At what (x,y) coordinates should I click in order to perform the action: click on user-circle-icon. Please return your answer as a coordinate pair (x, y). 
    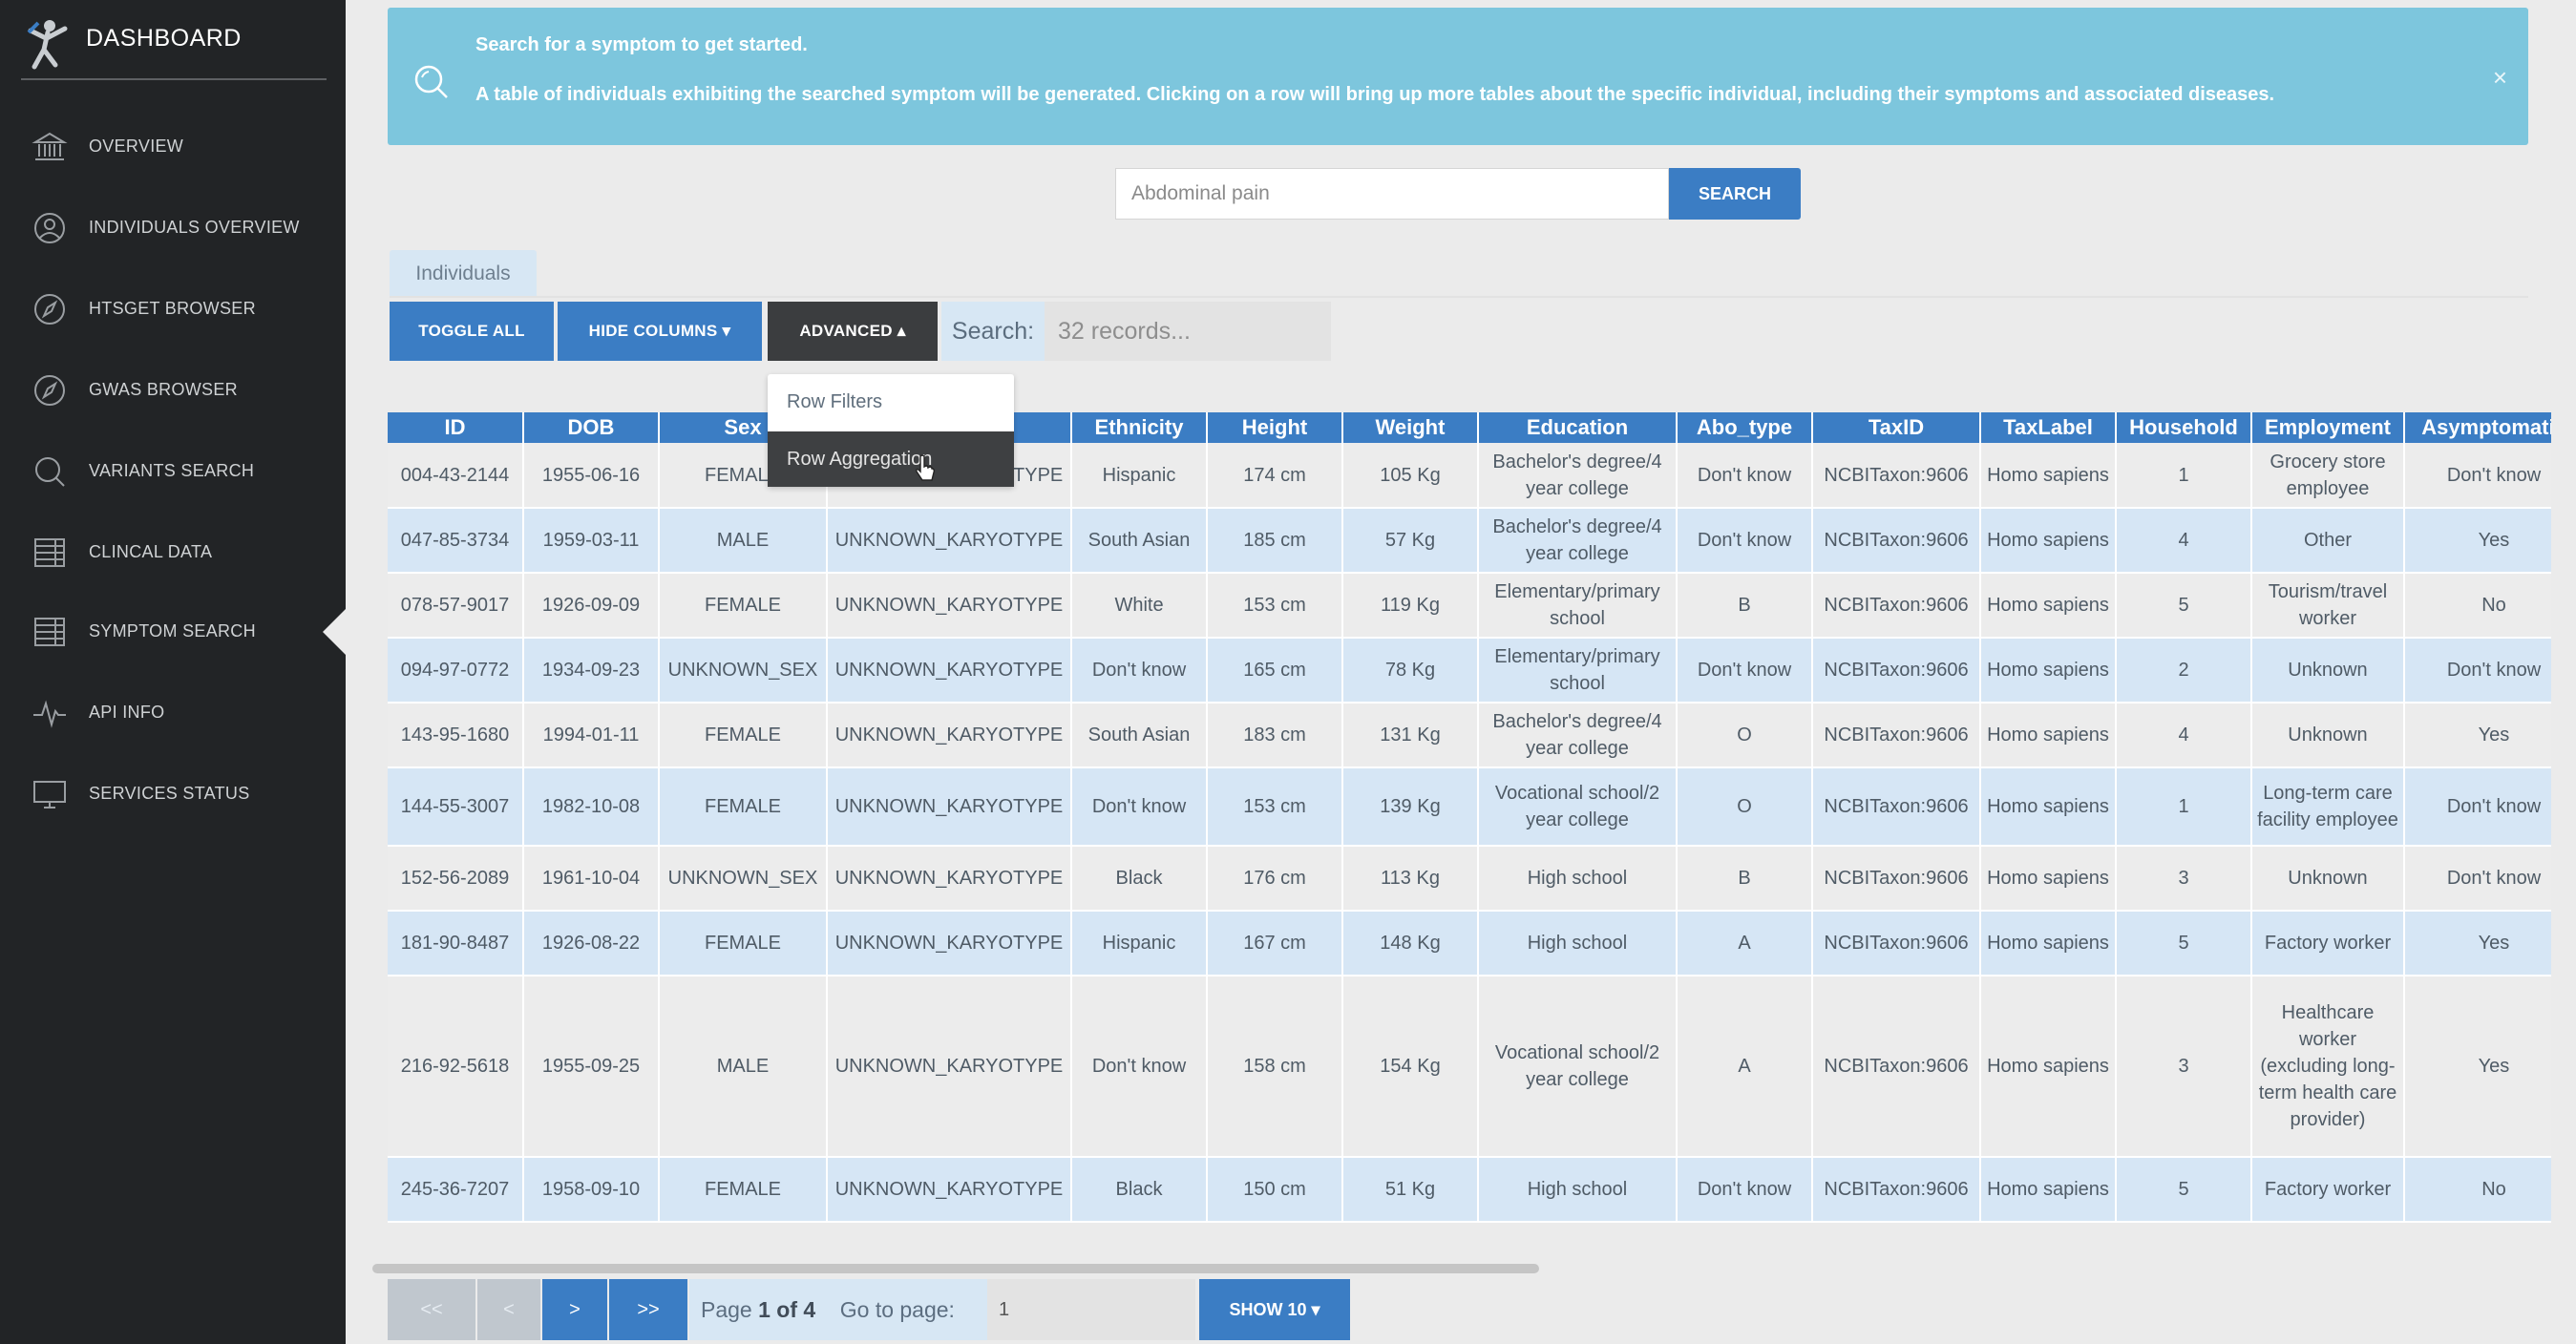
    Looking at the image, I should click on (49, 228).